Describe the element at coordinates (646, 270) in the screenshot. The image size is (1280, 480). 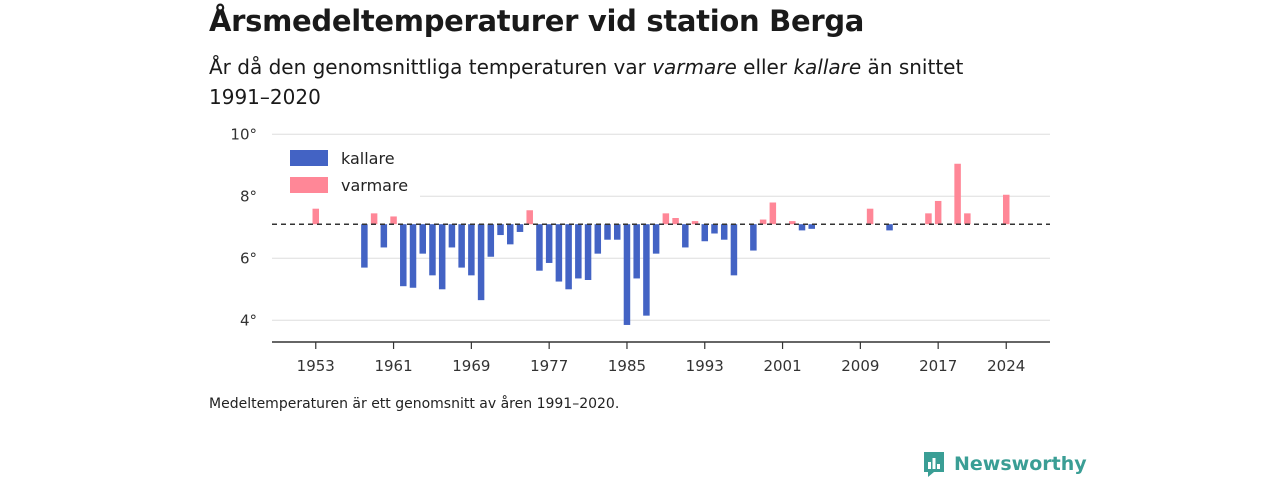
I see `bar-kallare-1987` at that location.